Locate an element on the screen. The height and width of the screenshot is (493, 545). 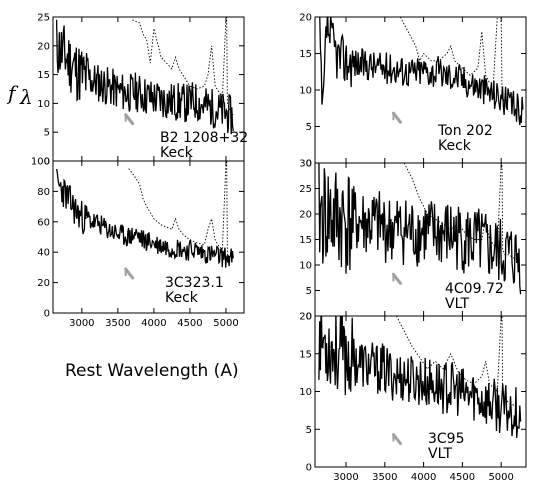
b2-label-line-1: Keck is located at coordinates (177, 153).